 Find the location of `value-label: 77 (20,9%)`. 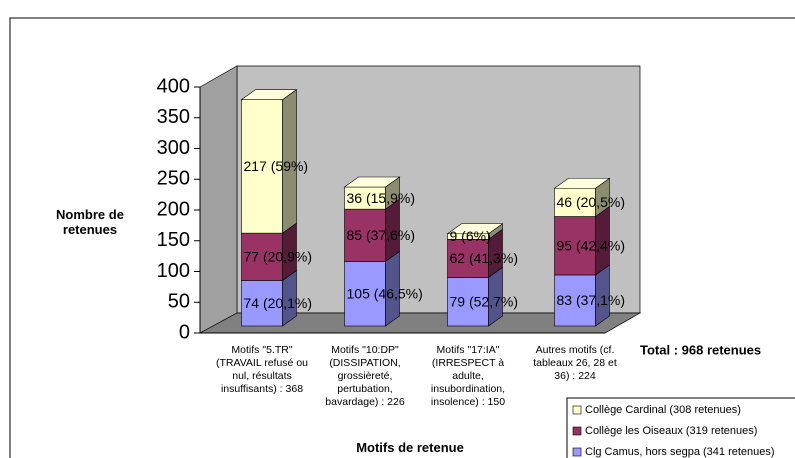

value-label: 77 (20,9%) is located at coordinates (278, 257).